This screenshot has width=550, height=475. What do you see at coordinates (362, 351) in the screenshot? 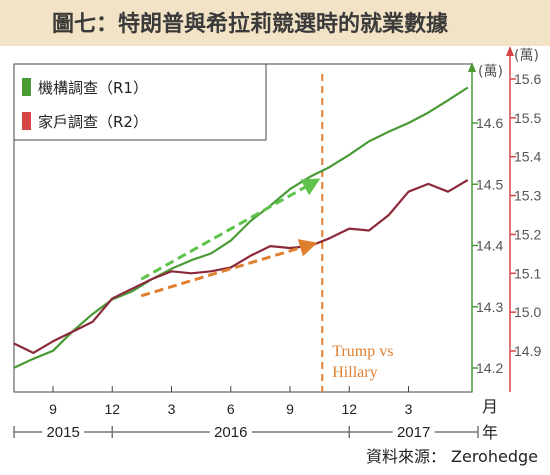
I see `annotation-line-1: Trump vs` at bounding box center [362, 351].